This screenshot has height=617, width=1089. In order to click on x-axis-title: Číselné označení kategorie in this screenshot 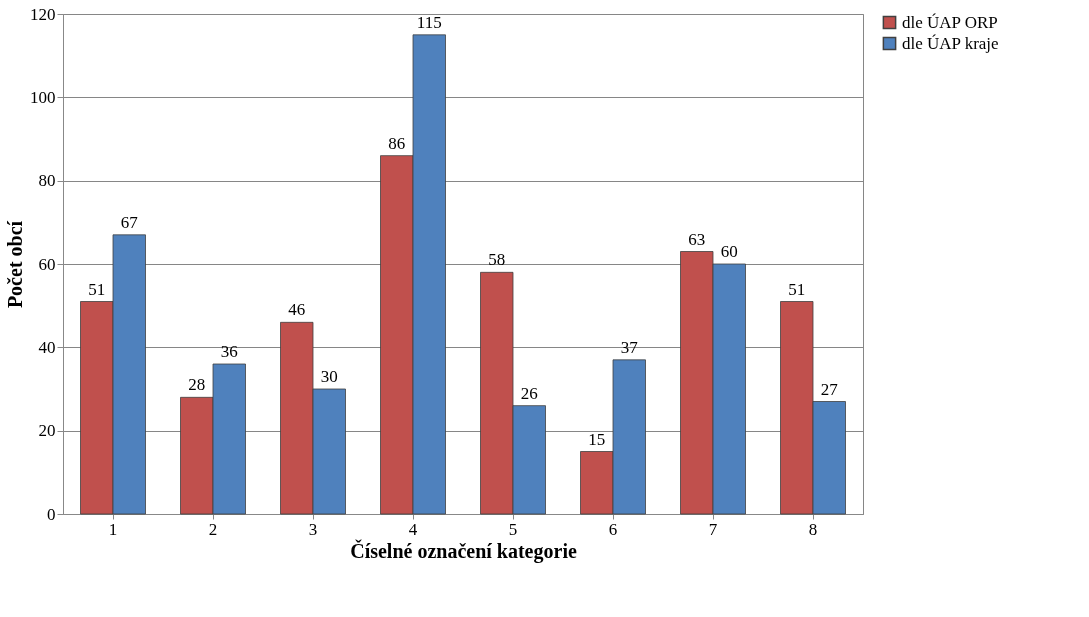, I will do `click(463, 550)`.